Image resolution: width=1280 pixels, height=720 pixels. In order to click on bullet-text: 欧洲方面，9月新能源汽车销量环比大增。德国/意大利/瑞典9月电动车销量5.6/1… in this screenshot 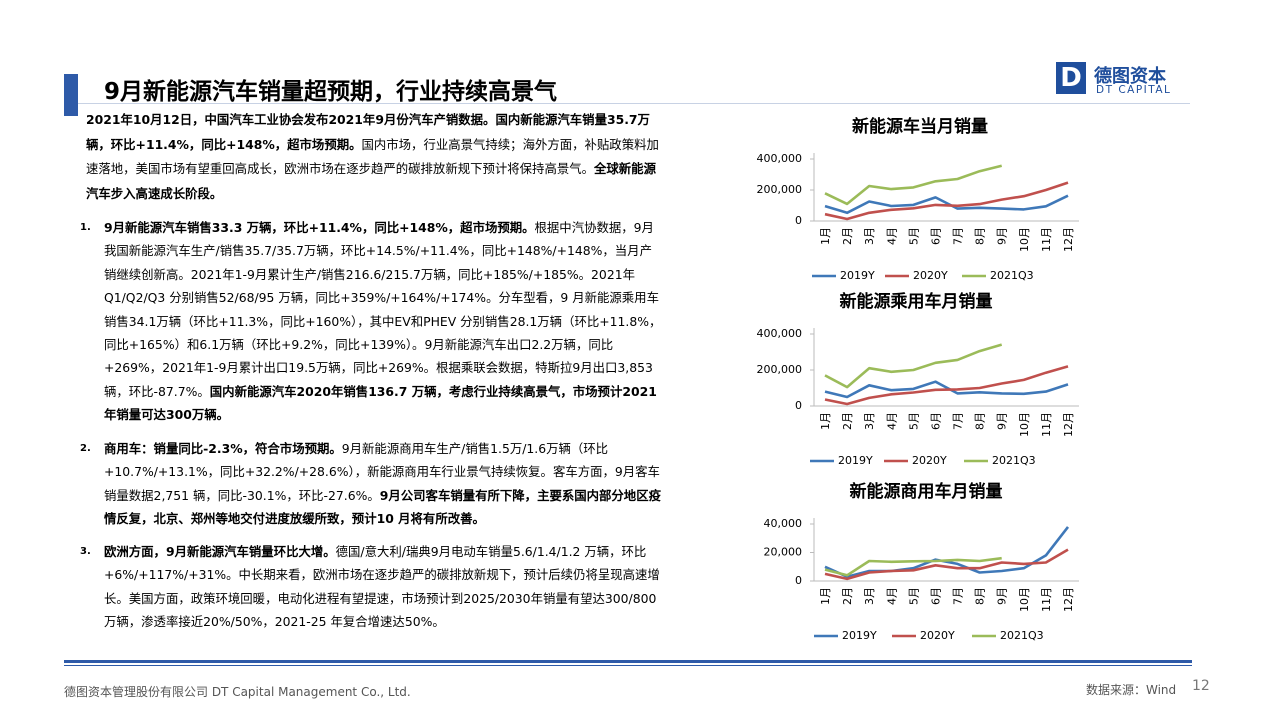, I will do `click(384, 587)`.